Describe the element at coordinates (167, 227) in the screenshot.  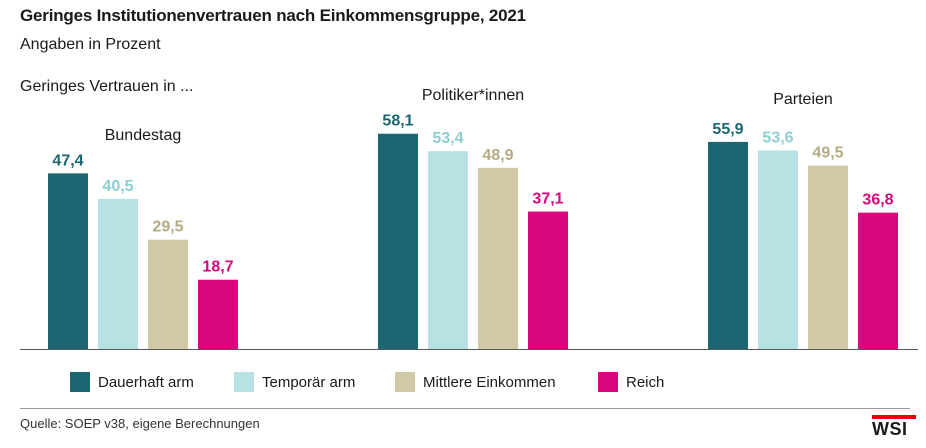
I see `bar-value-label: 29,5` at that location.